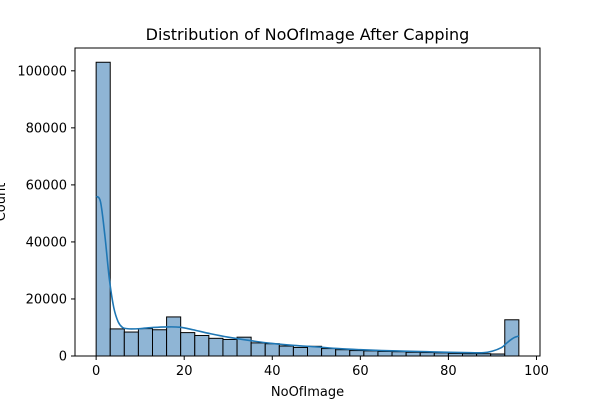 Image resolution: width=600 pixels, height=400 pixels. Describe the element at coordinates (536, 371) in the screenshot. I see `x-tick-label: 100` at that location.